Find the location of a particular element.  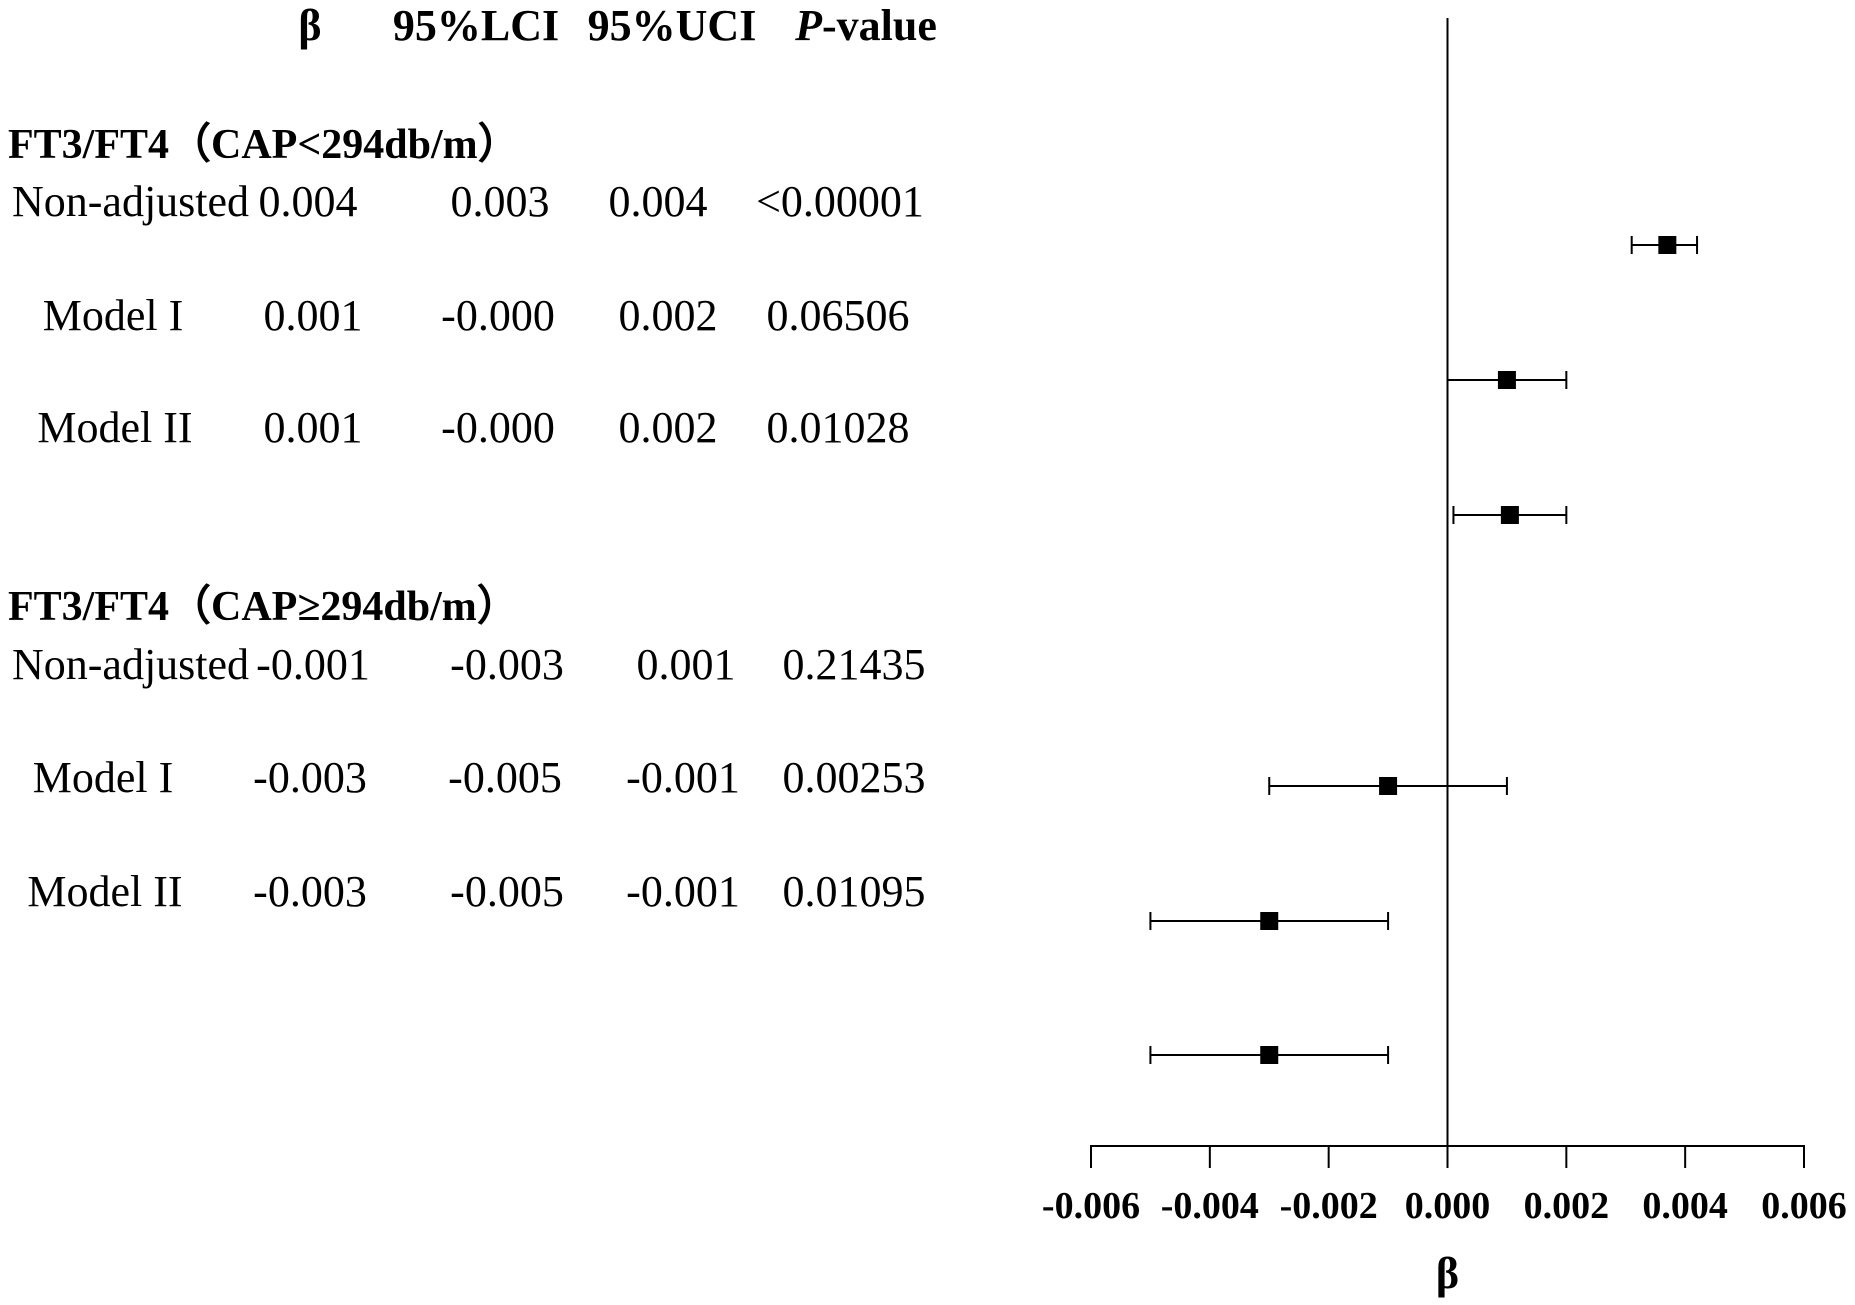

row-beta: 0.004 is located at coordinates (308, 201).